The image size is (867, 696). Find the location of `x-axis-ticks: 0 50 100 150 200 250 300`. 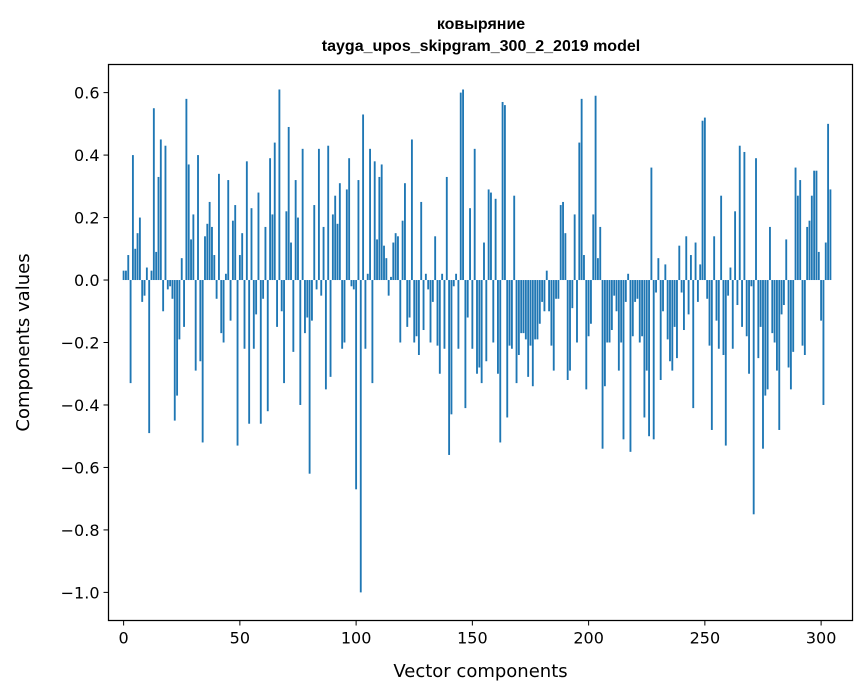

x-axis-ticks: 0 50 100 150 200 250 300 is located at coordinates (477, 634).